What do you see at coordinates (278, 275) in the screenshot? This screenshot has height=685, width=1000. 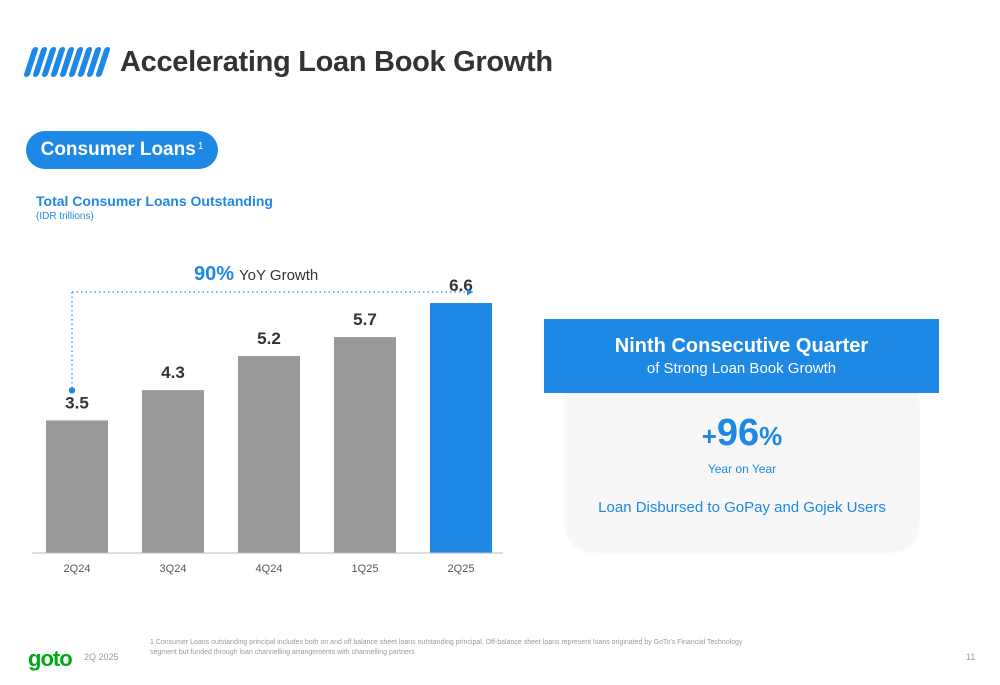 I see `annotation-text: YoY Growth` at bounding box center [278, 275].